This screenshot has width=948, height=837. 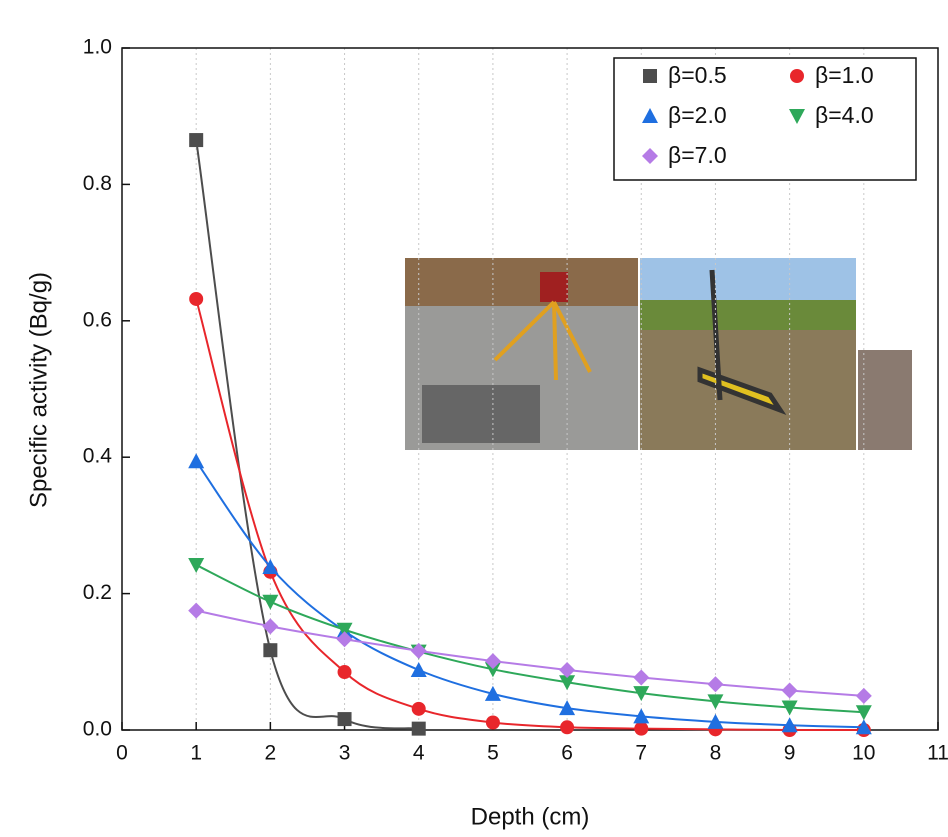 I want to click on x-tick-label: 5, so click(x=493, y=753).